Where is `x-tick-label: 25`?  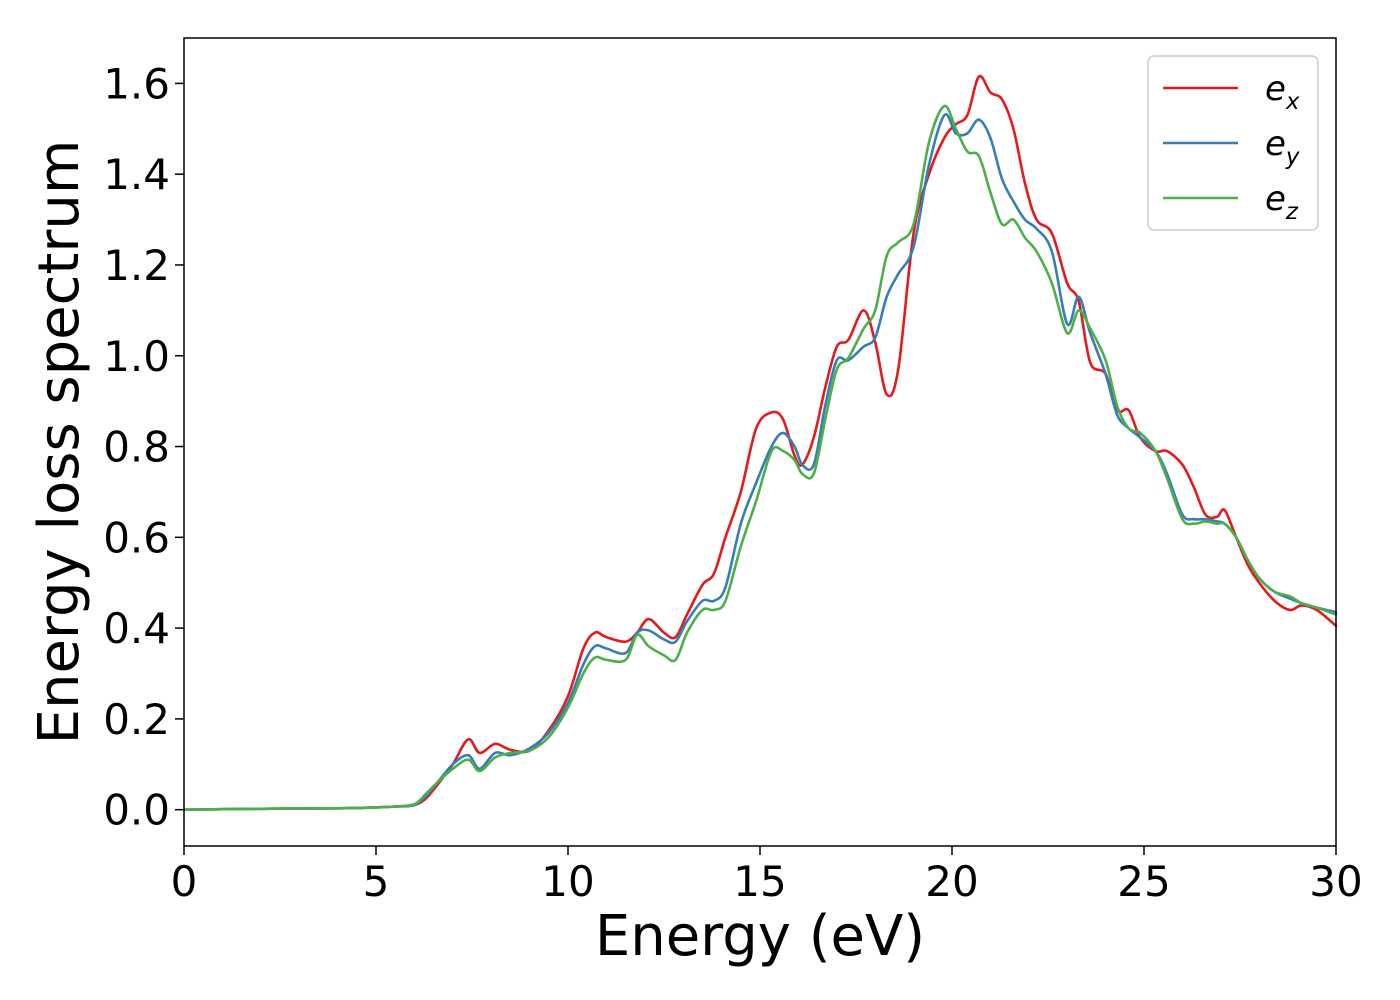 x-tick-label: 25 is located at coordinates (1143, 881).